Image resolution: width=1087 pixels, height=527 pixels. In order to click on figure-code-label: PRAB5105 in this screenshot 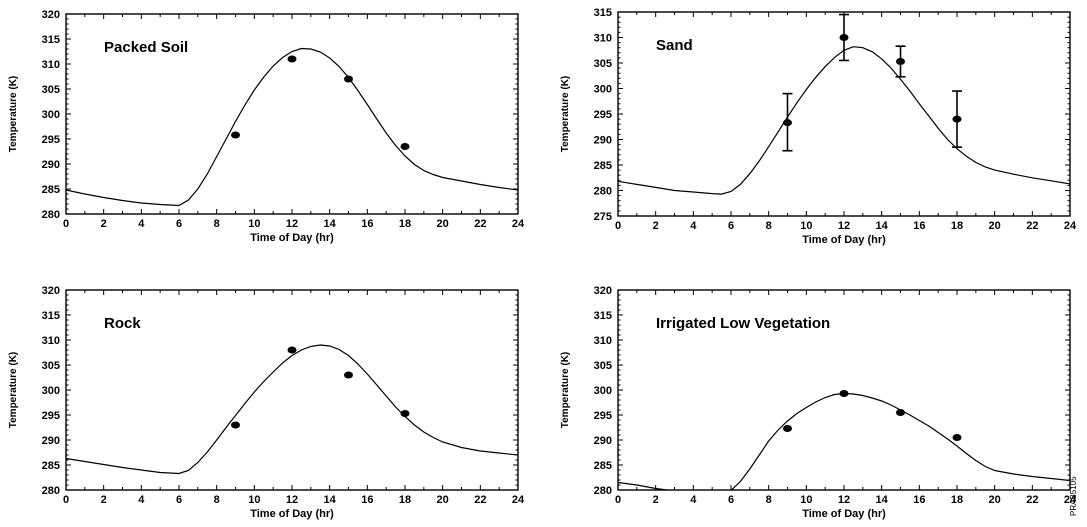, I will do `click(1073, 496)`.